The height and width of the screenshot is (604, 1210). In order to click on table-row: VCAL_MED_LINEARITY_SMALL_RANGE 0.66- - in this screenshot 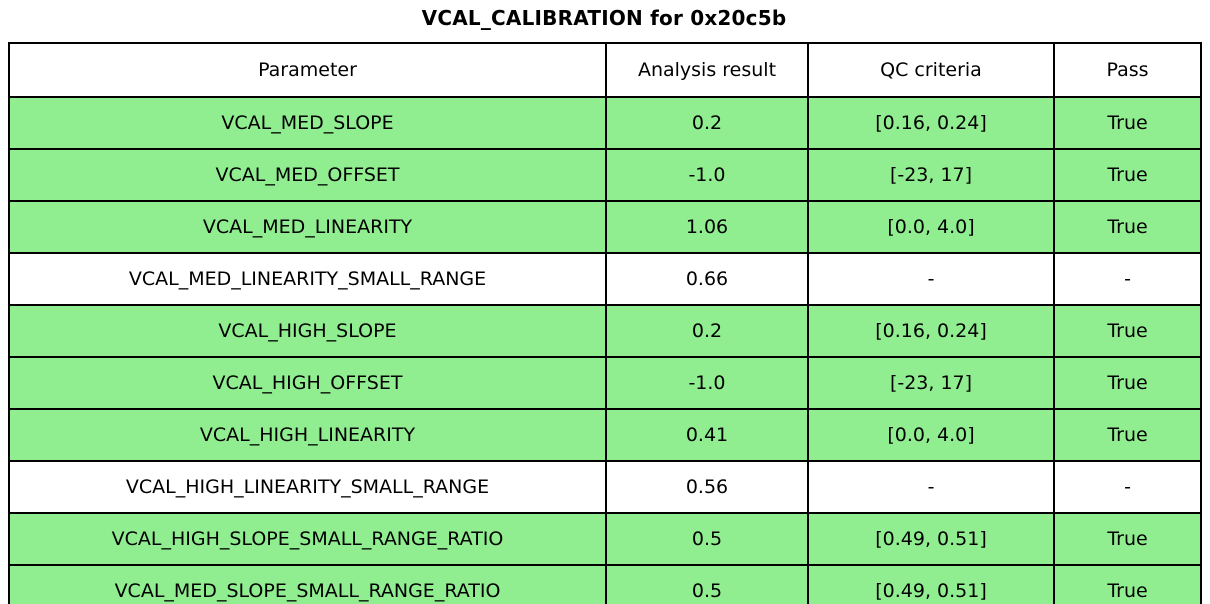, I will do `click(605, 279)`.